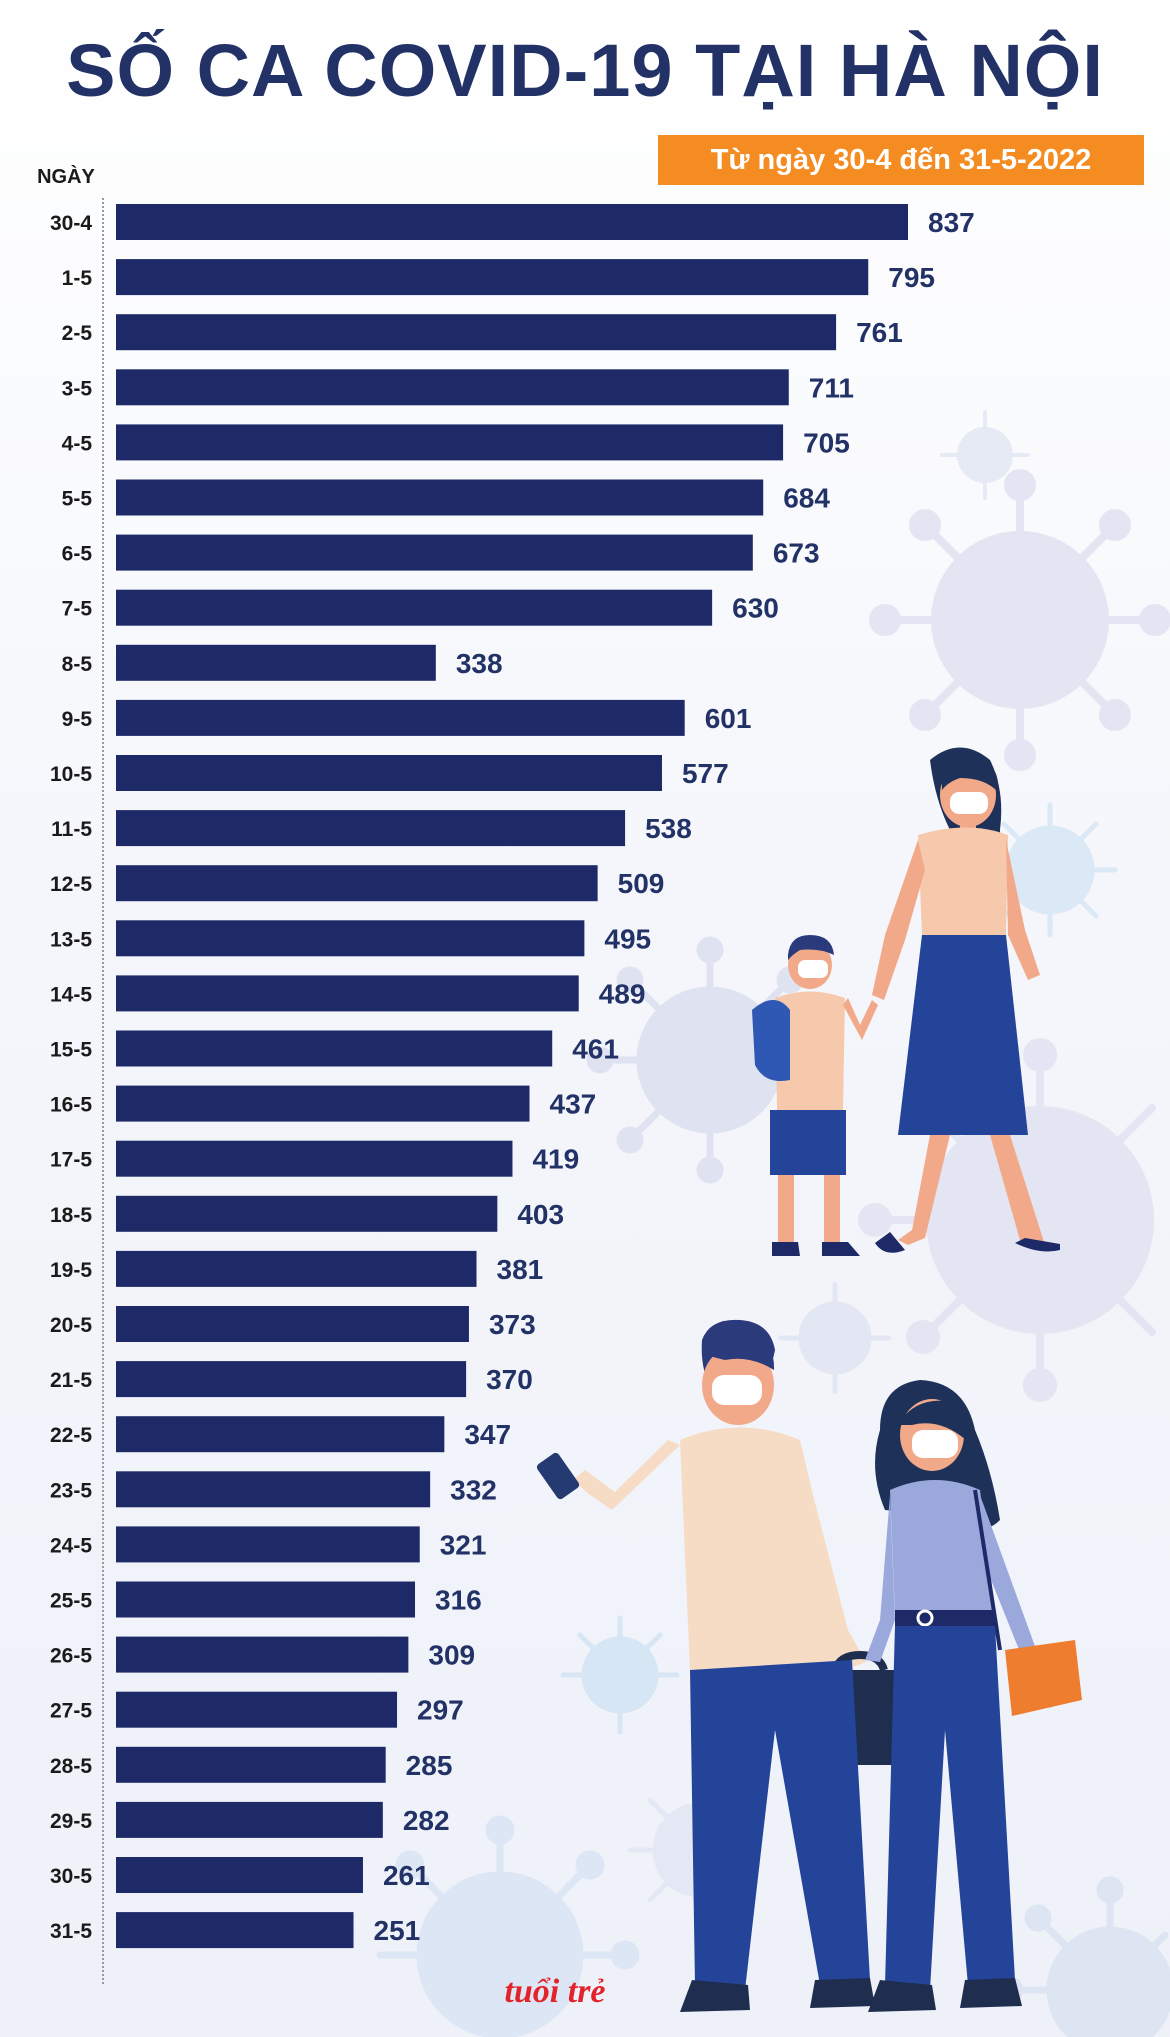 The image size is (1170, 2037). Describe the element at coordinates (451, 1655) in the screenshot. I see `value-label: 309` at that location.